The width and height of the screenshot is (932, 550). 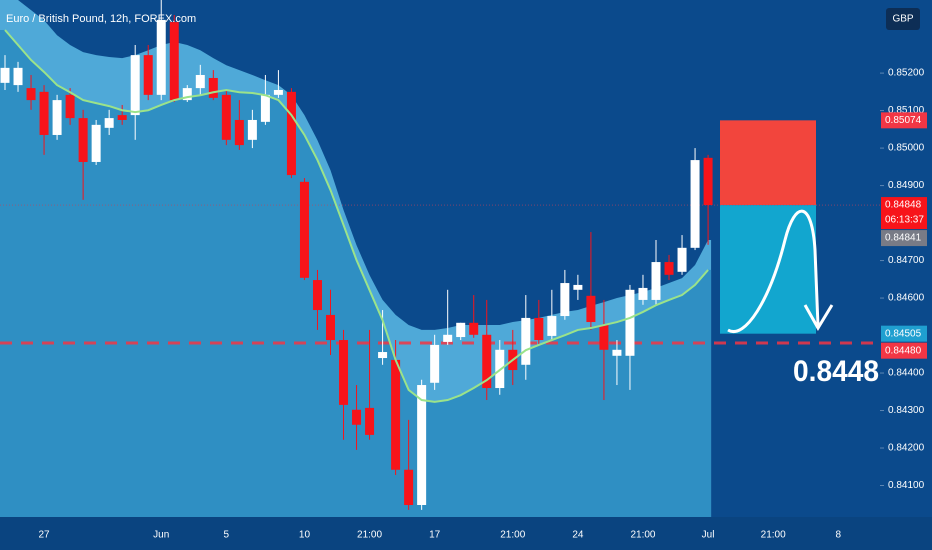 What do you see at coordinates (906, 298) in the screenshot?
I see `y-tick-label: 0.84600` at bounding box center [906, 298].